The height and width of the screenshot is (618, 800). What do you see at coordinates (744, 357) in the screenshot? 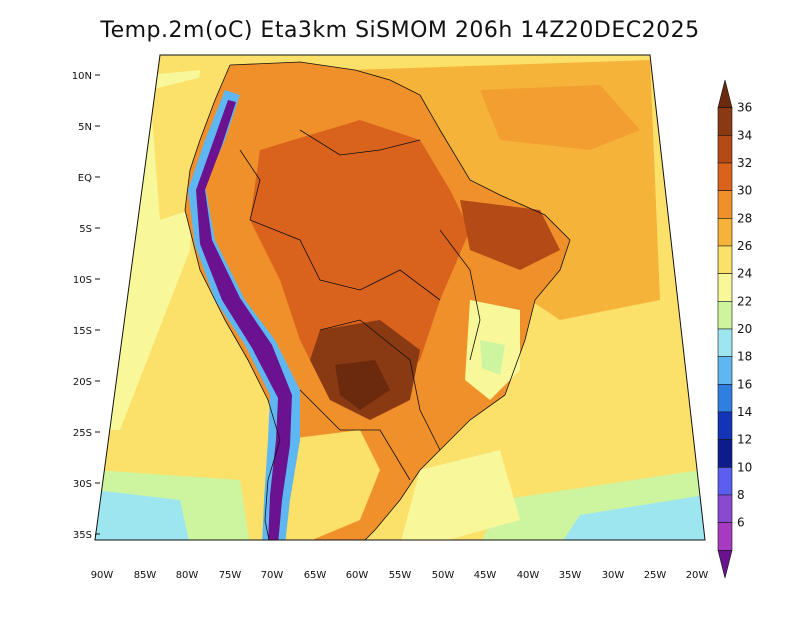
I see `colorbar-label: 18` at bounding box center [744, 357].